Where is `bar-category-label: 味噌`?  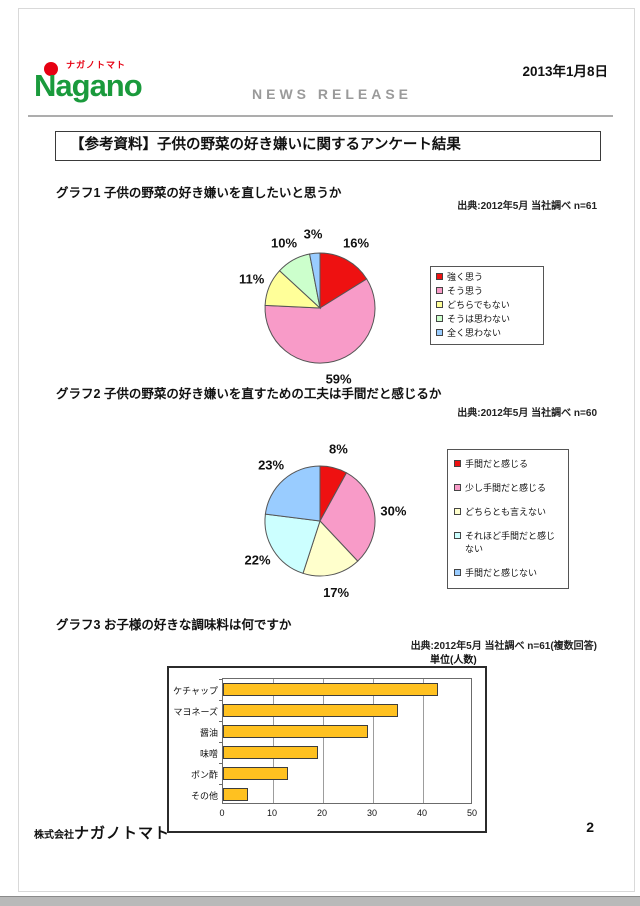
bar-category-label: 味噌 is located at coordinates (208, 754).